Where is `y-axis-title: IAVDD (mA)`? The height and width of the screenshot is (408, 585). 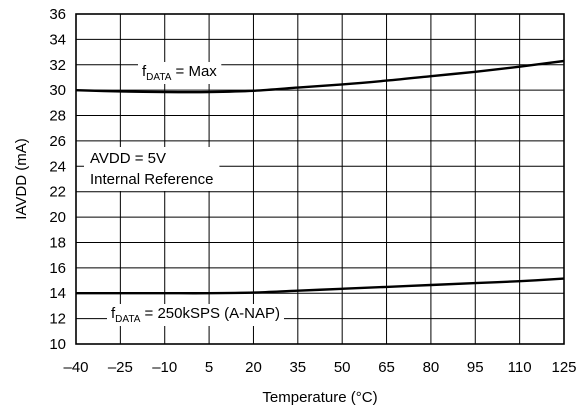
y-axis-title: IAVDD (mA) is located at coordinates (21, 178).